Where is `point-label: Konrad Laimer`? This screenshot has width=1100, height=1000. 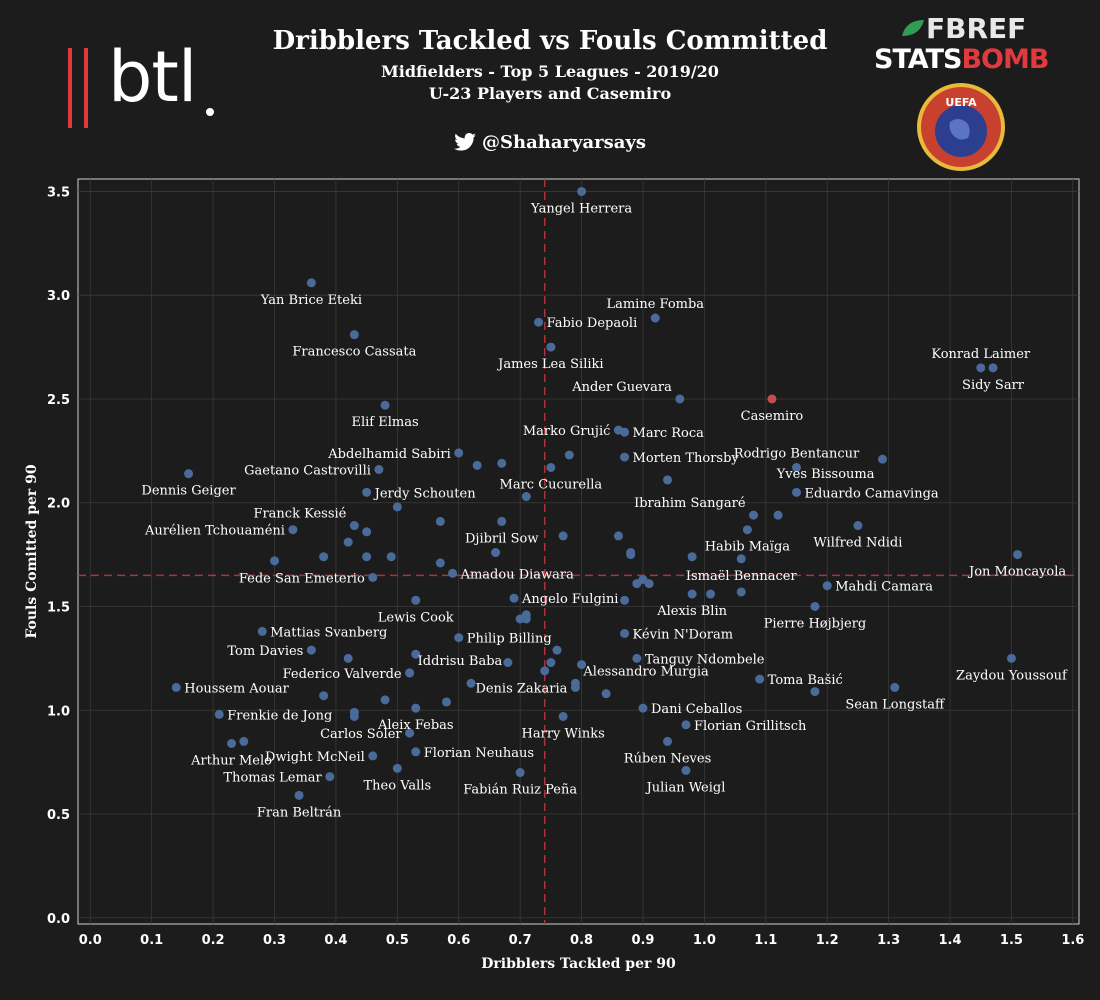
point-label: Konrad Laimer is located at coordinates (981, 354).